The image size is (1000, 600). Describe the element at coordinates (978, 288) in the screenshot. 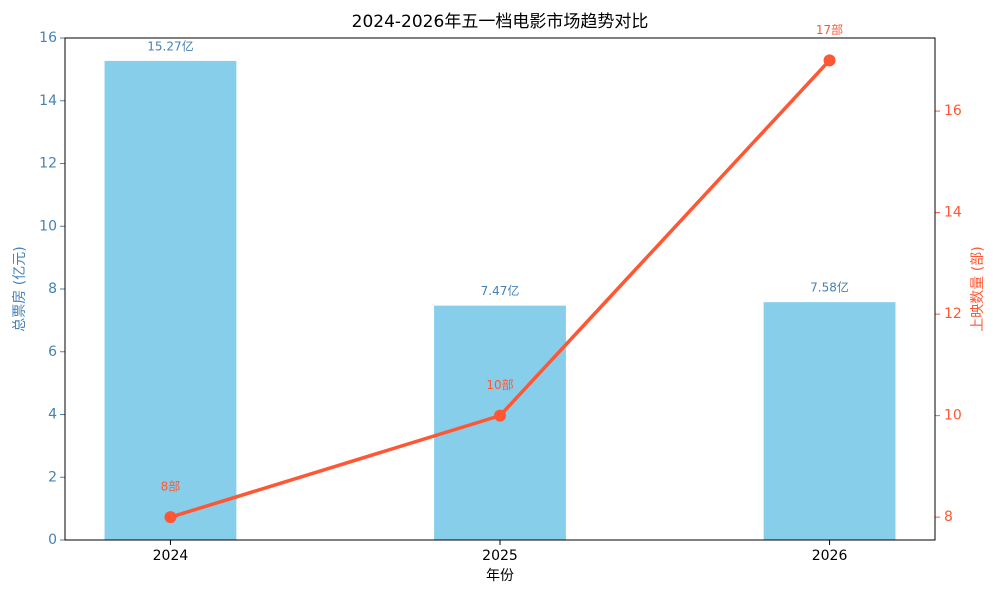

I see `y2-axis-label: 上映数量 (部)` at that location.